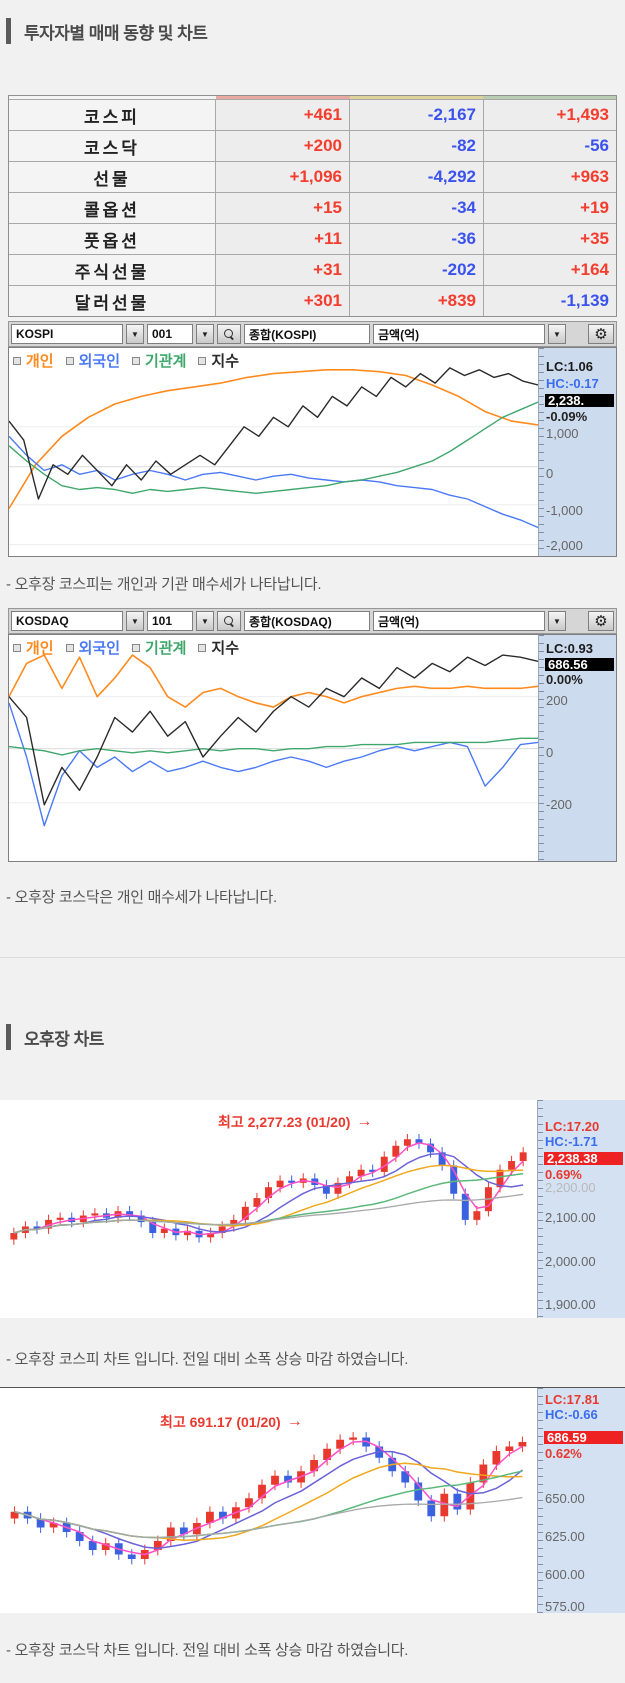 The width and height of the screenshot is (625, 1683). I want to click on section-header-afternoon-chart: 오후장 차트, so click(315, 1037).